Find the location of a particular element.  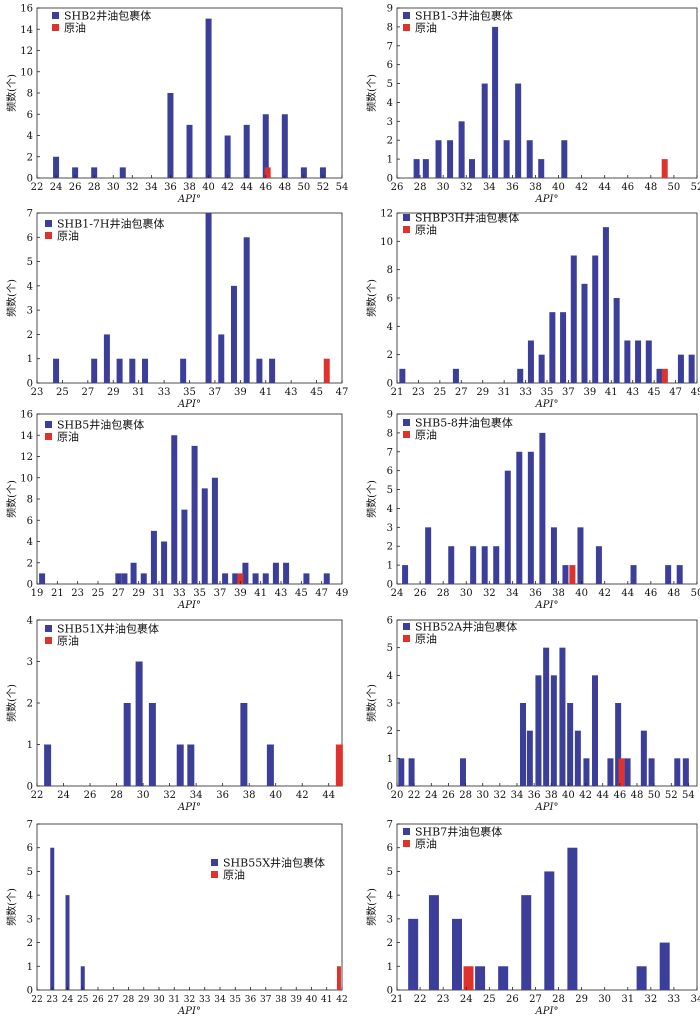

y-tick-label: 10 is located at coordinates (386, 242).